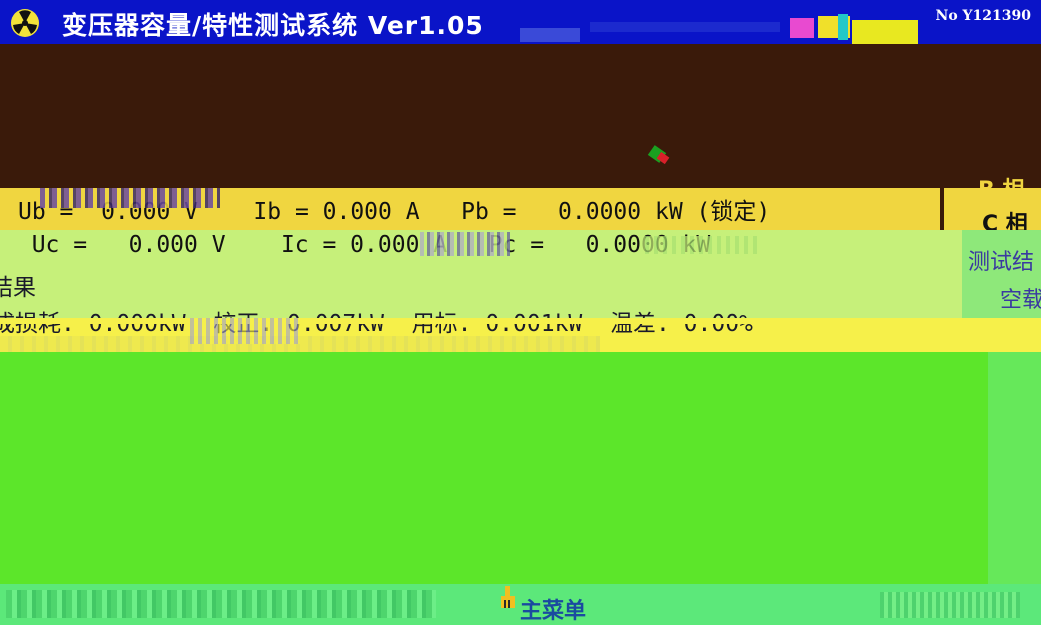 The width and height of the screenshot is (1041, 625). I want to click on panel-divider, so click(942, 211).